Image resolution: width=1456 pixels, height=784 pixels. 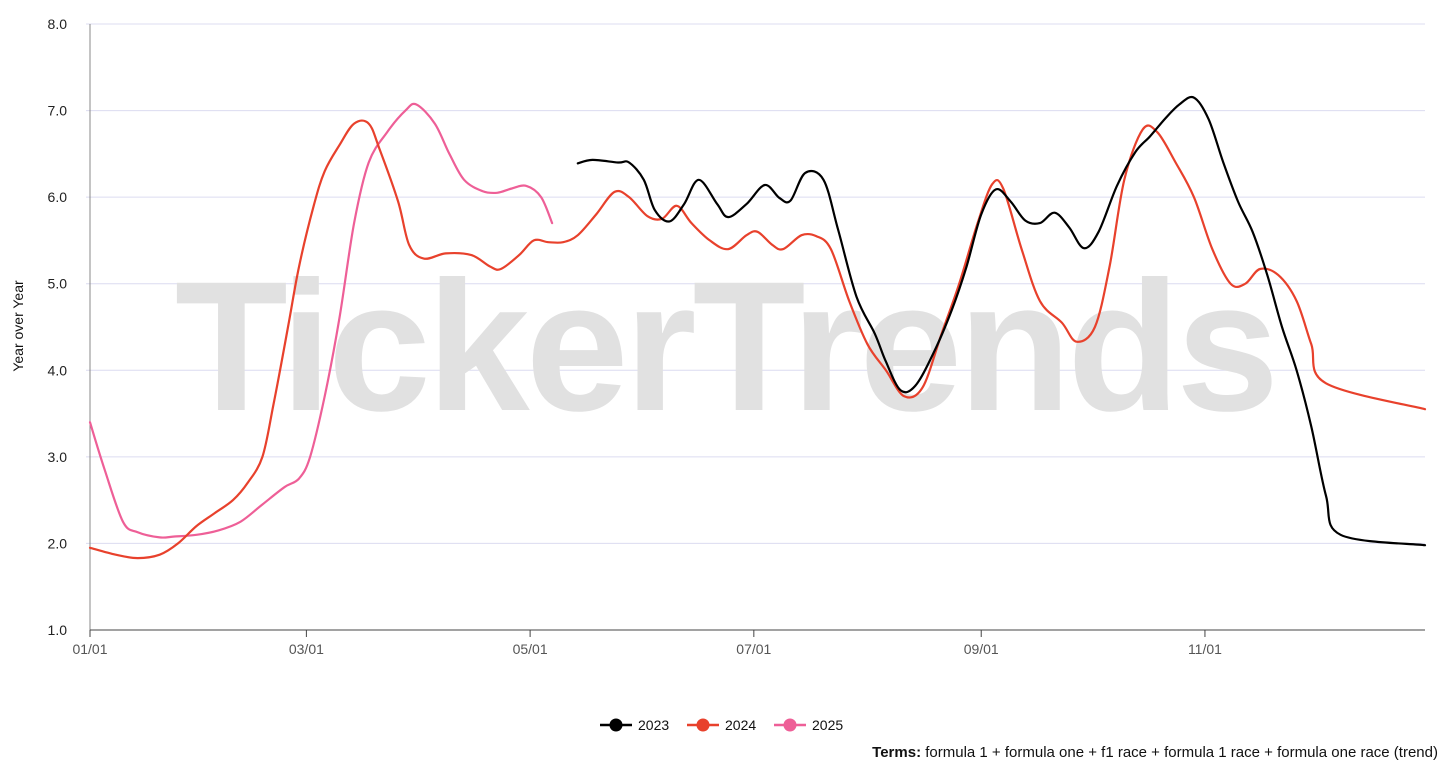 What do you see at coordinates (58, 284) in the screenshot?
I see `y-tick-label: 5.0` at bounding box center [58, 284].